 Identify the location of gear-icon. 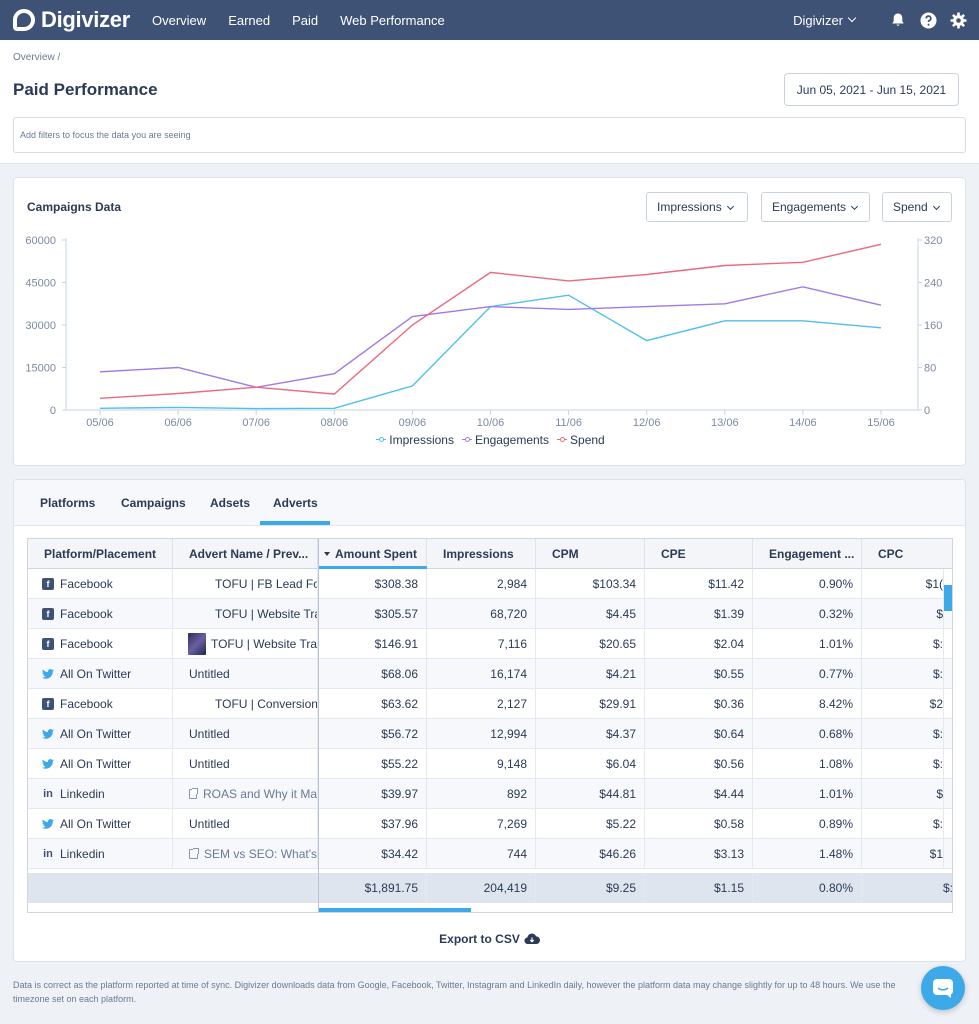
(958, 20).